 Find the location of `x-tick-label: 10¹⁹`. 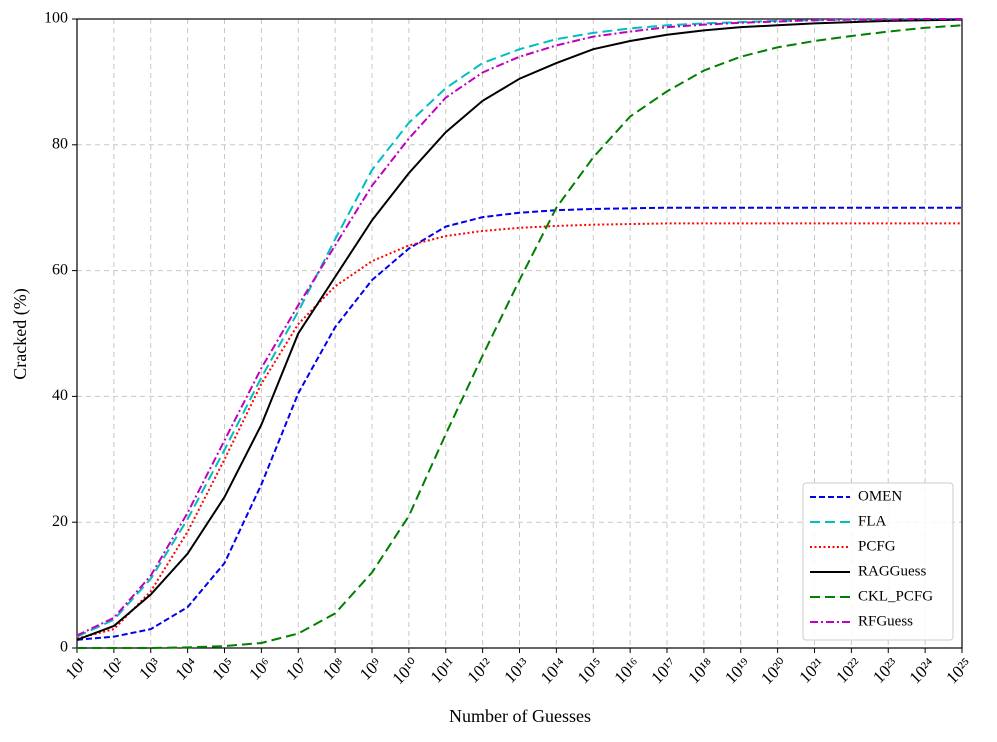

x-tick-label: 10¹⁹ is located at coordinates (737, 670).